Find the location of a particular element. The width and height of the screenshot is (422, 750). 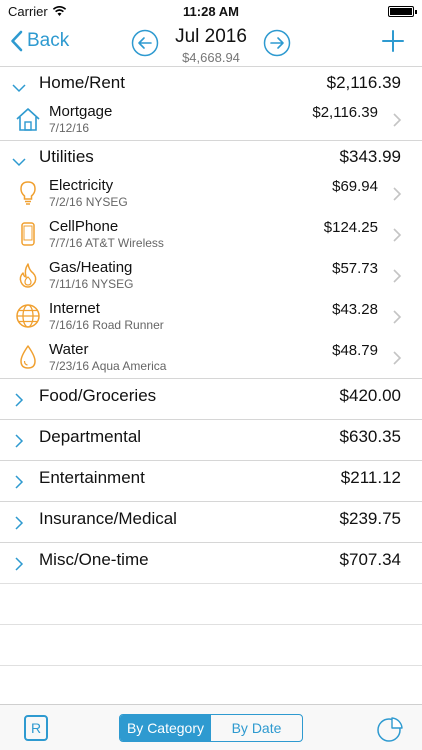

category-home-rent: Home/Rent $2,116.39 is located at coordinates (211, 82).